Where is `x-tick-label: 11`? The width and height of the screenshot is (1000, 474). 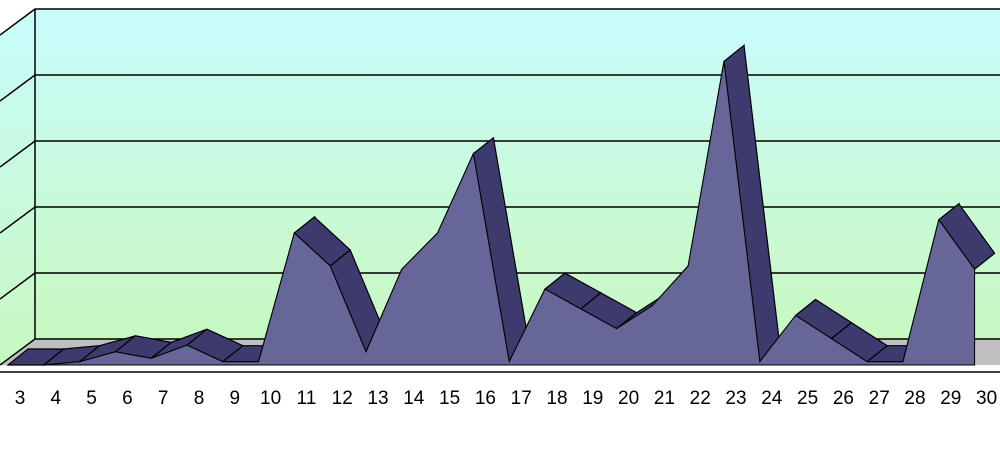 x-tick-label: 11 is located at coordinates (307, 398).